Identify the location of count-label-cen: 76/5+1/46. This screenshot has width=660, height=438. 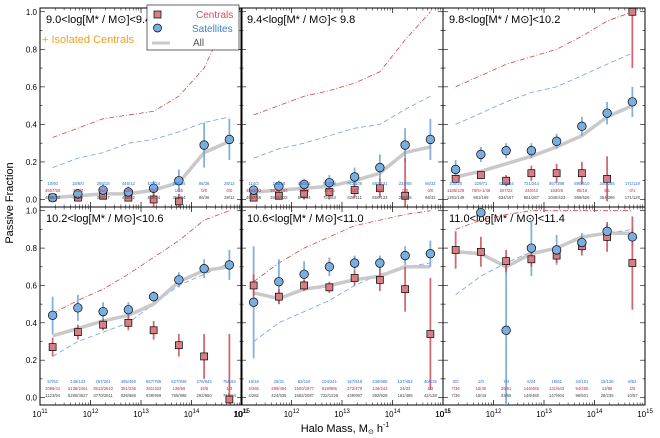
(481, 190).